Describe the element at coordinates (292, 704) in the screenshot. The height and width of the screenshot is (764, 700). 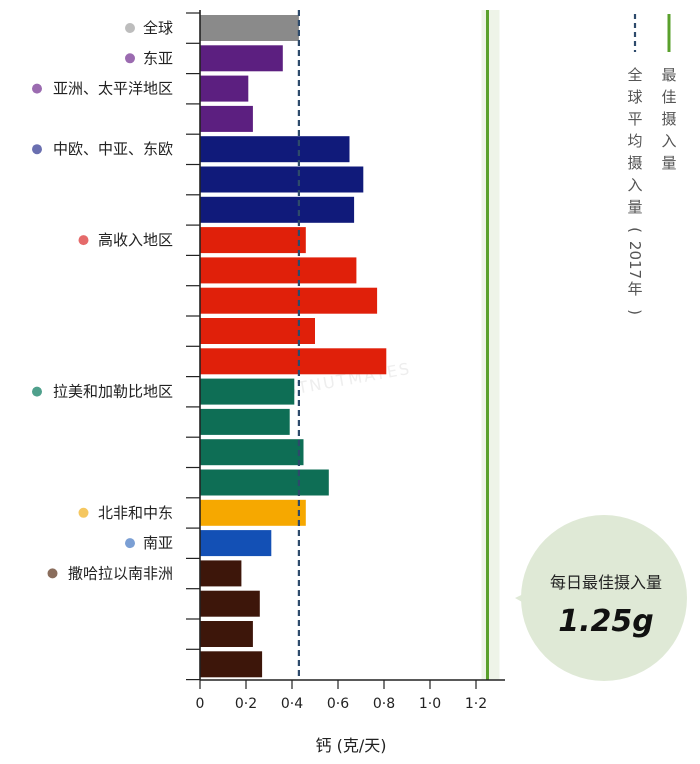
I see `x-tick-label: 0·4` at that location.